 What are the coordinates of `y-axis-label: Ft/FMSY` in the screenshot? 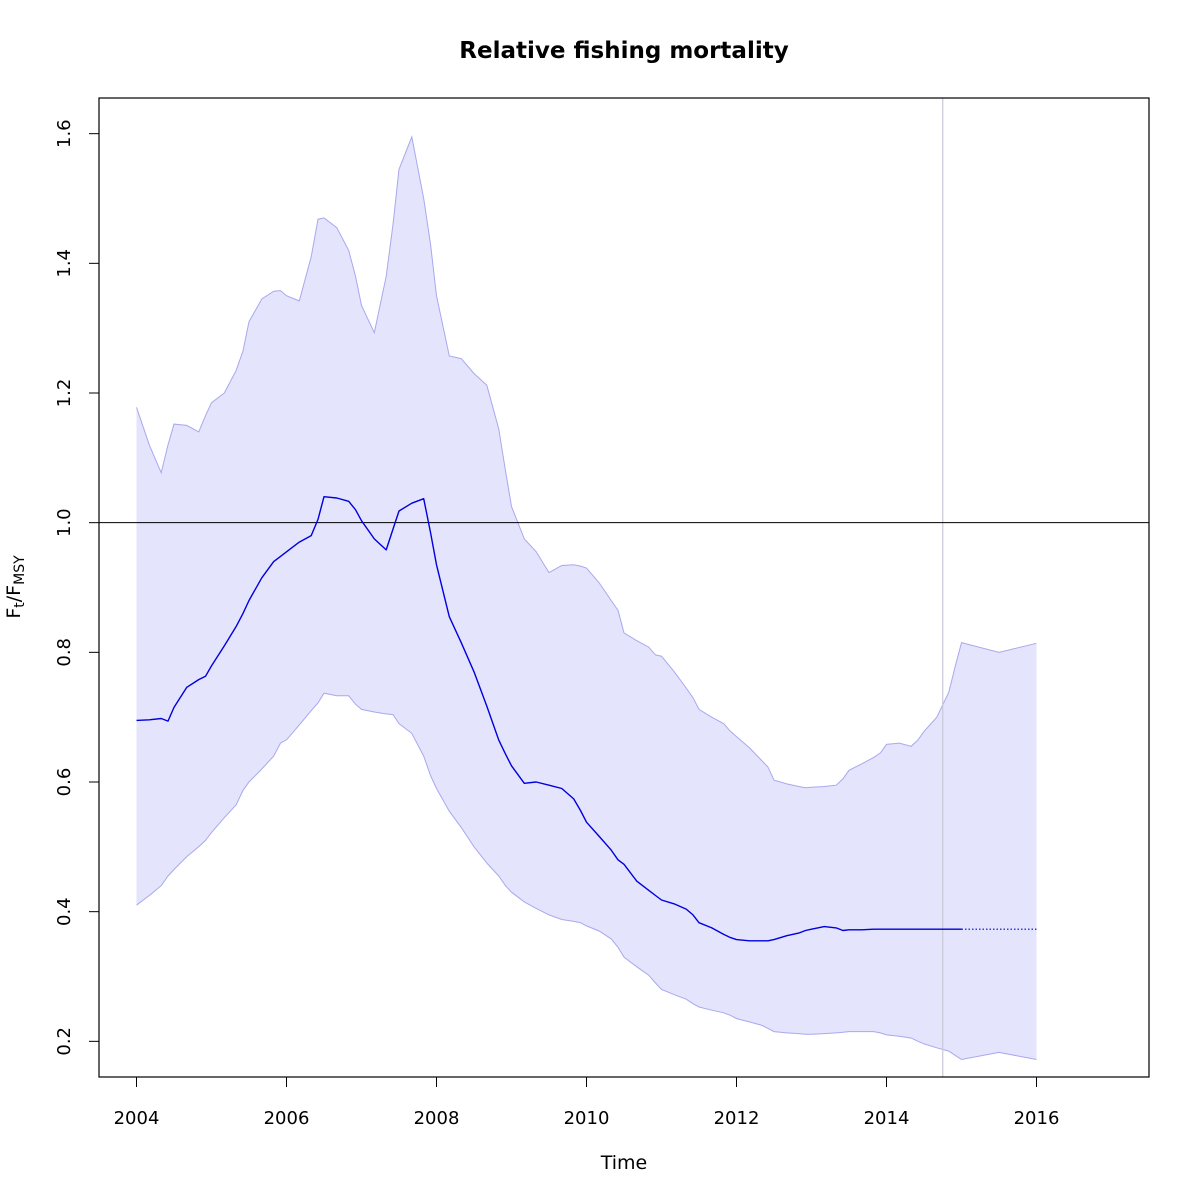 It's located at (15, 587).